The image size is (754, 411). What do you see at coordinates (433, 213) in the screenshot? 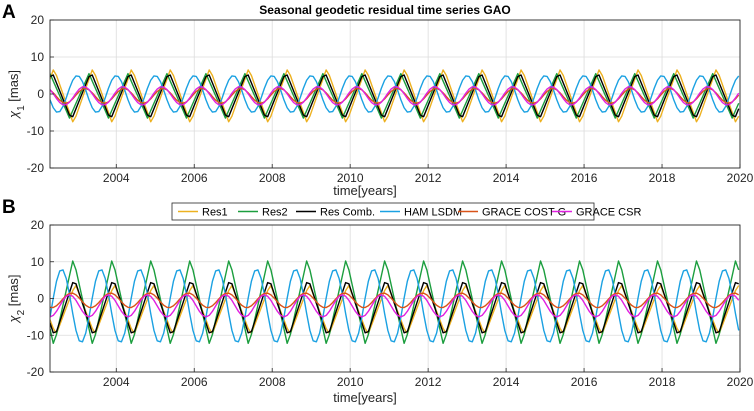
I see `legend-label: HAM LSDM` at bounding box center [433, 213].